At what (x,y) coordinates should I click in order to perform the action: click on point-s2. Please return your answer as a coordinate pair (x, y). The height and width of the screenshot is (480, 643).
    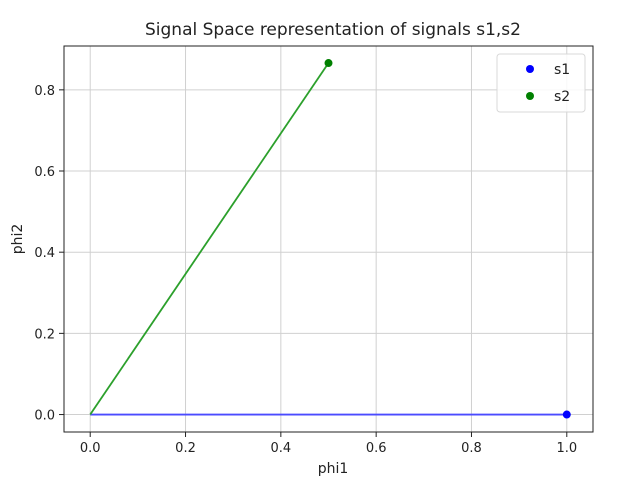
    Looking at the image, I should click on (328, 63).